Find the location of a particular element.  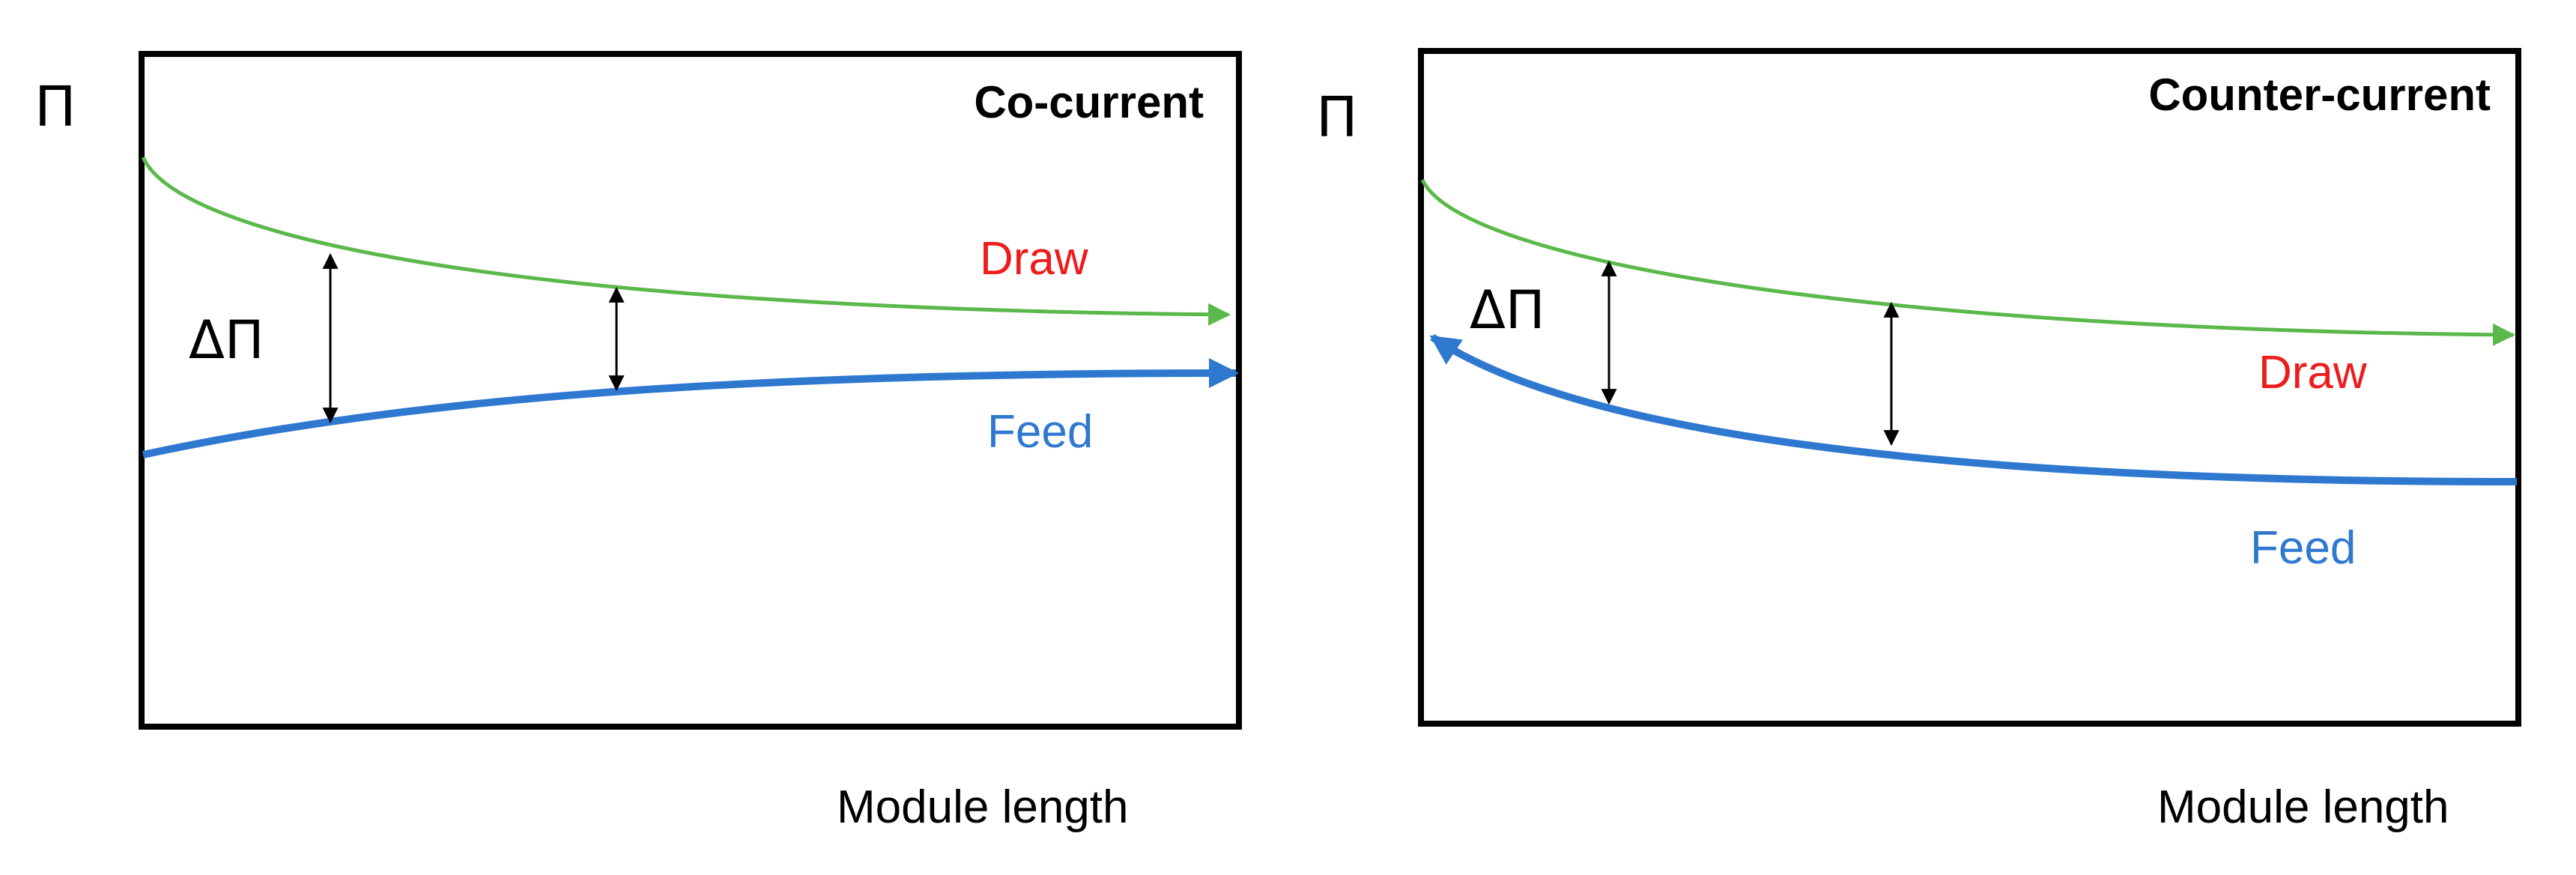

panel-title: Co-current is located at coordinates (1089, 102).